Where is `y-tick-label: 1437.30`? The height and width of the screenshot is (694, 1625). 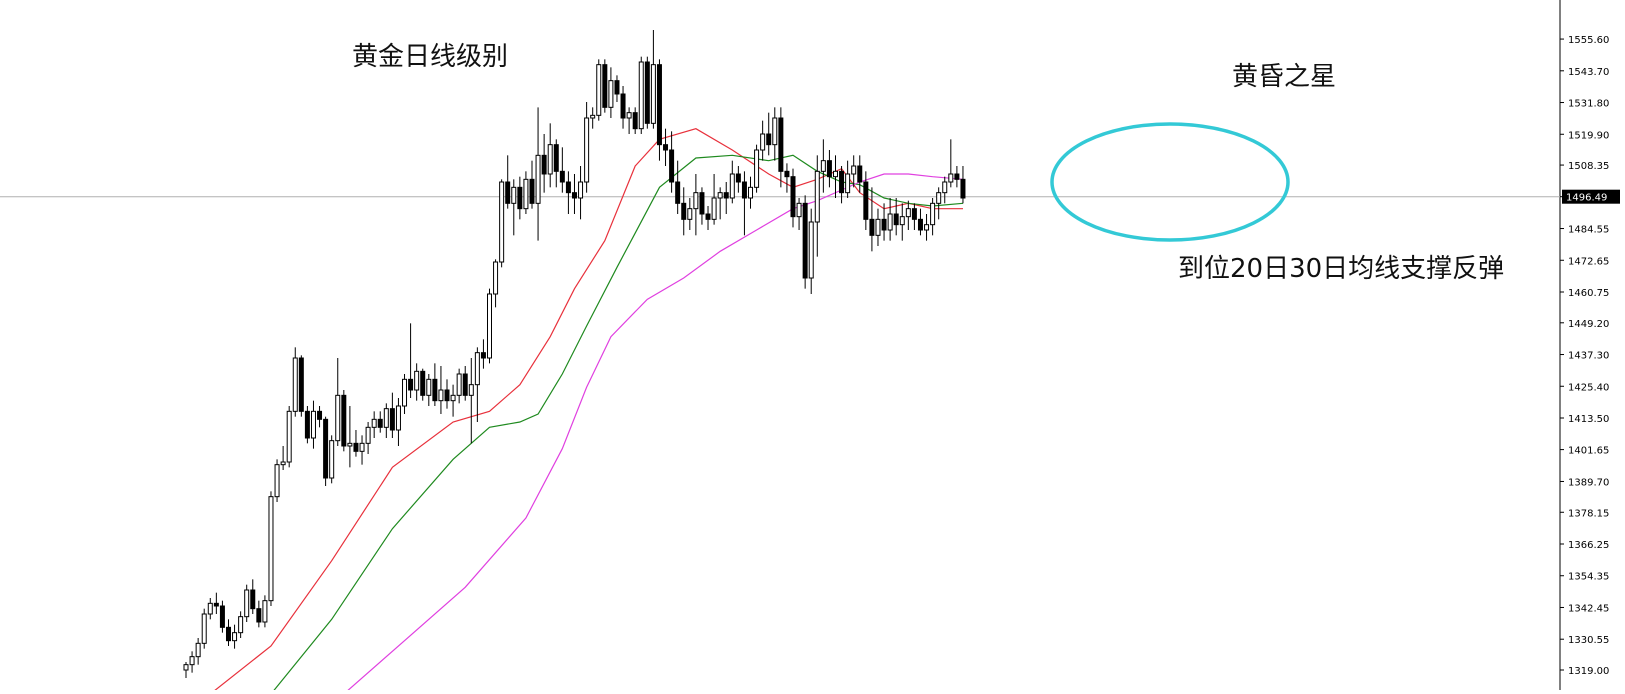
y-tick-label: 1437.30 is located at coordinates (1588, 356).